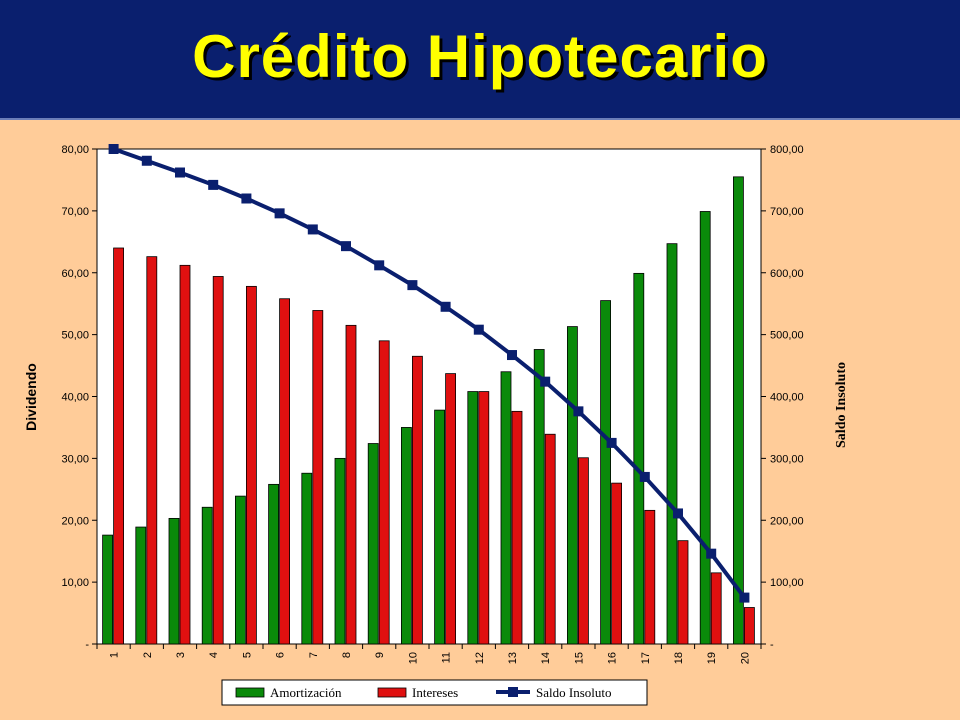 This screenshot has width=960, height=720. Describe the element at coordinates (347, 655) in the screenshot. I see `x-tick-label: 8` at that location.